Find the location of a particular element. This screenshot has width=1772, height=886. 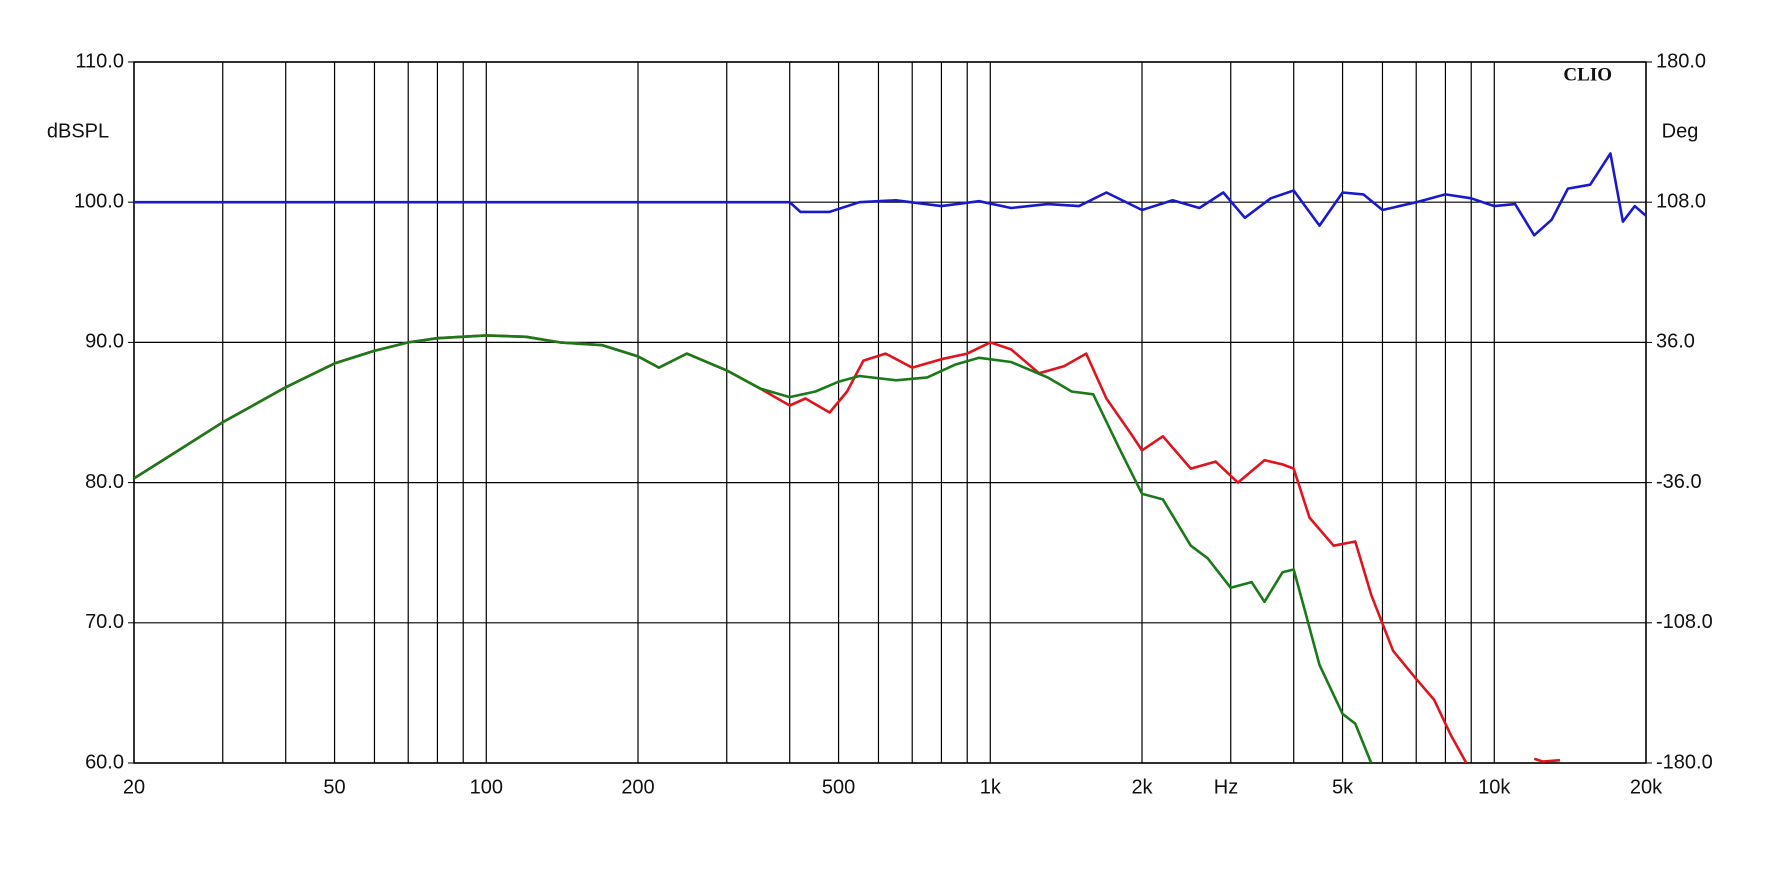

x-tick-label: 2k is located at coordinates (1142, 787).